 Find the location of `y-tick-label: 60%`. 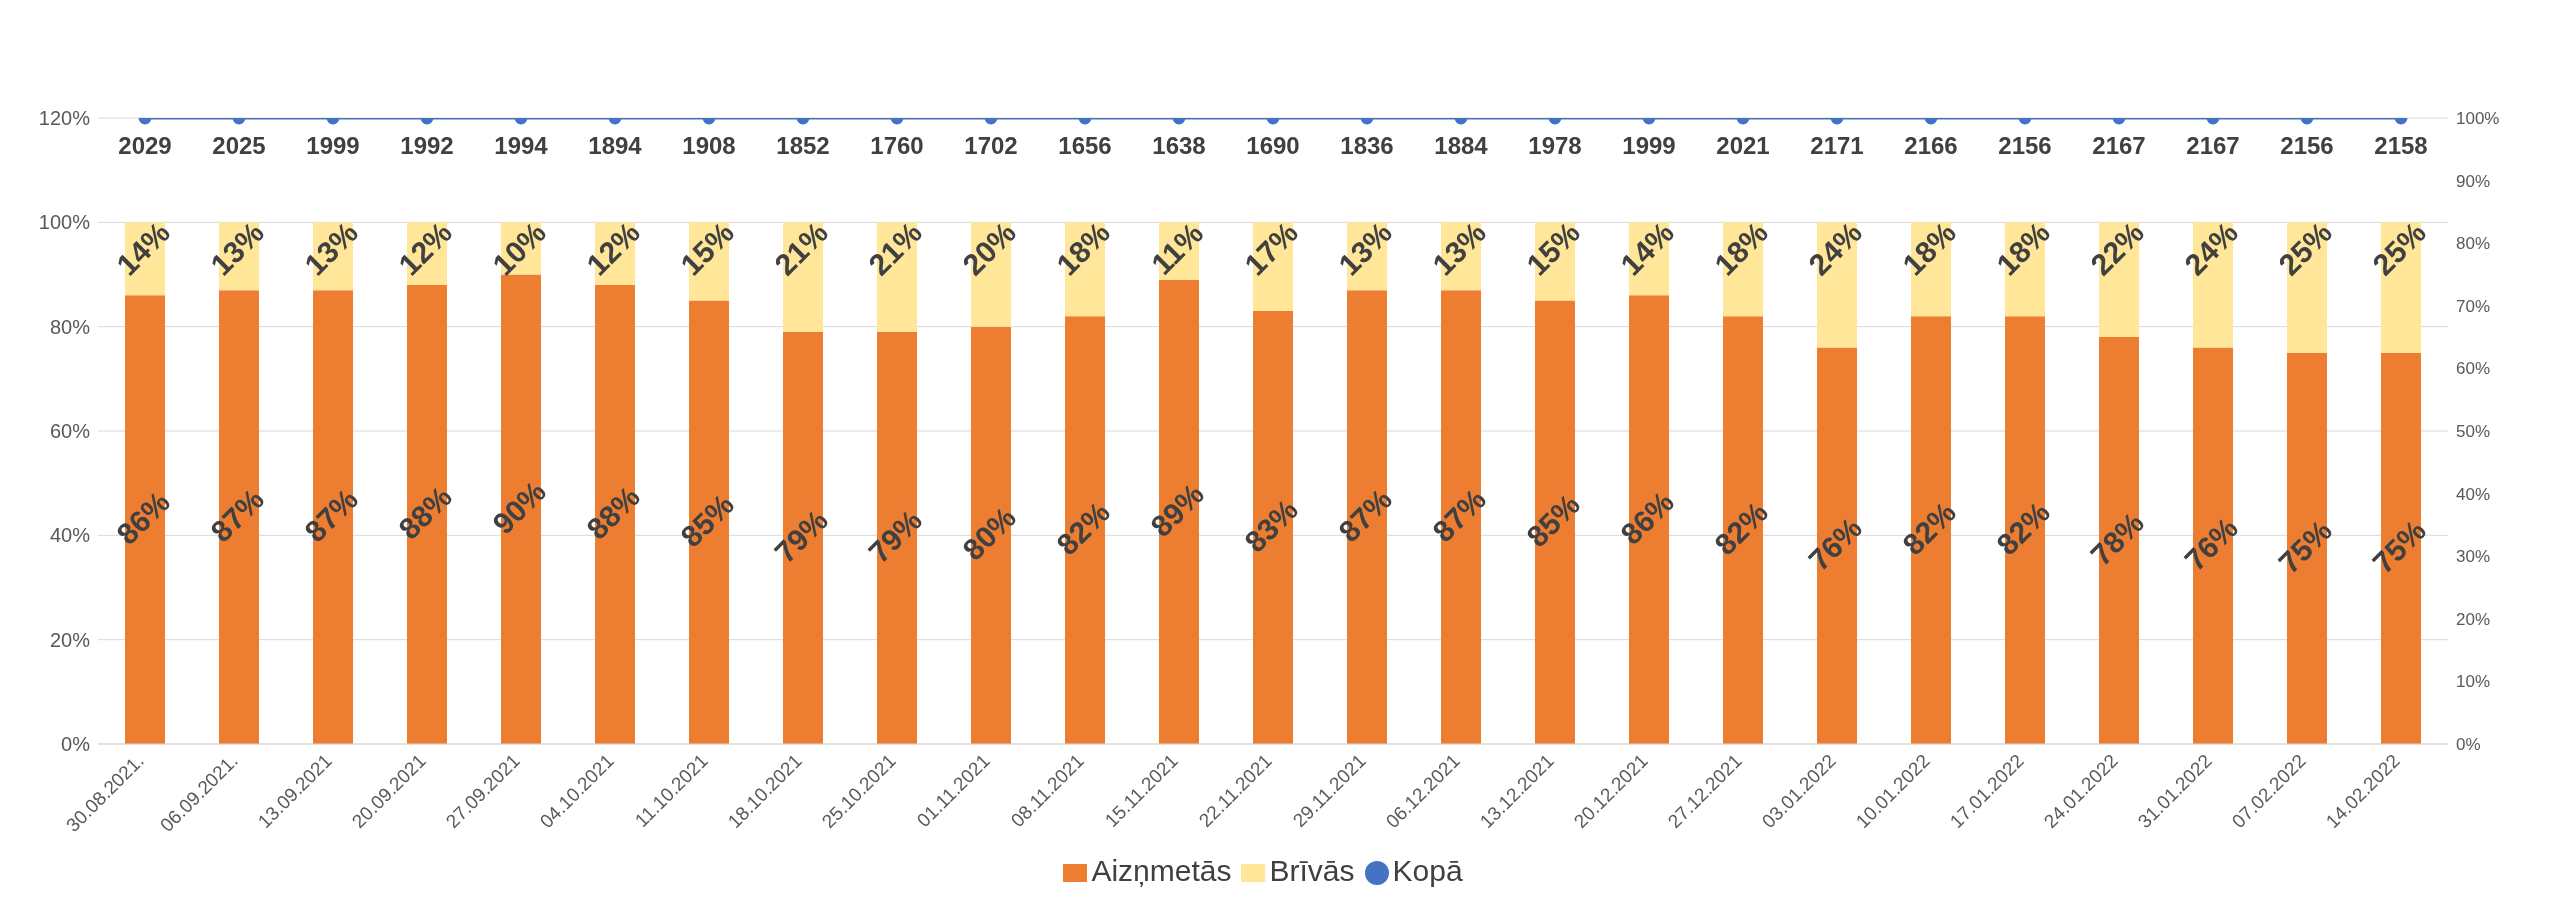

y-tick-label: 60% is located at coordinates (70, 431).